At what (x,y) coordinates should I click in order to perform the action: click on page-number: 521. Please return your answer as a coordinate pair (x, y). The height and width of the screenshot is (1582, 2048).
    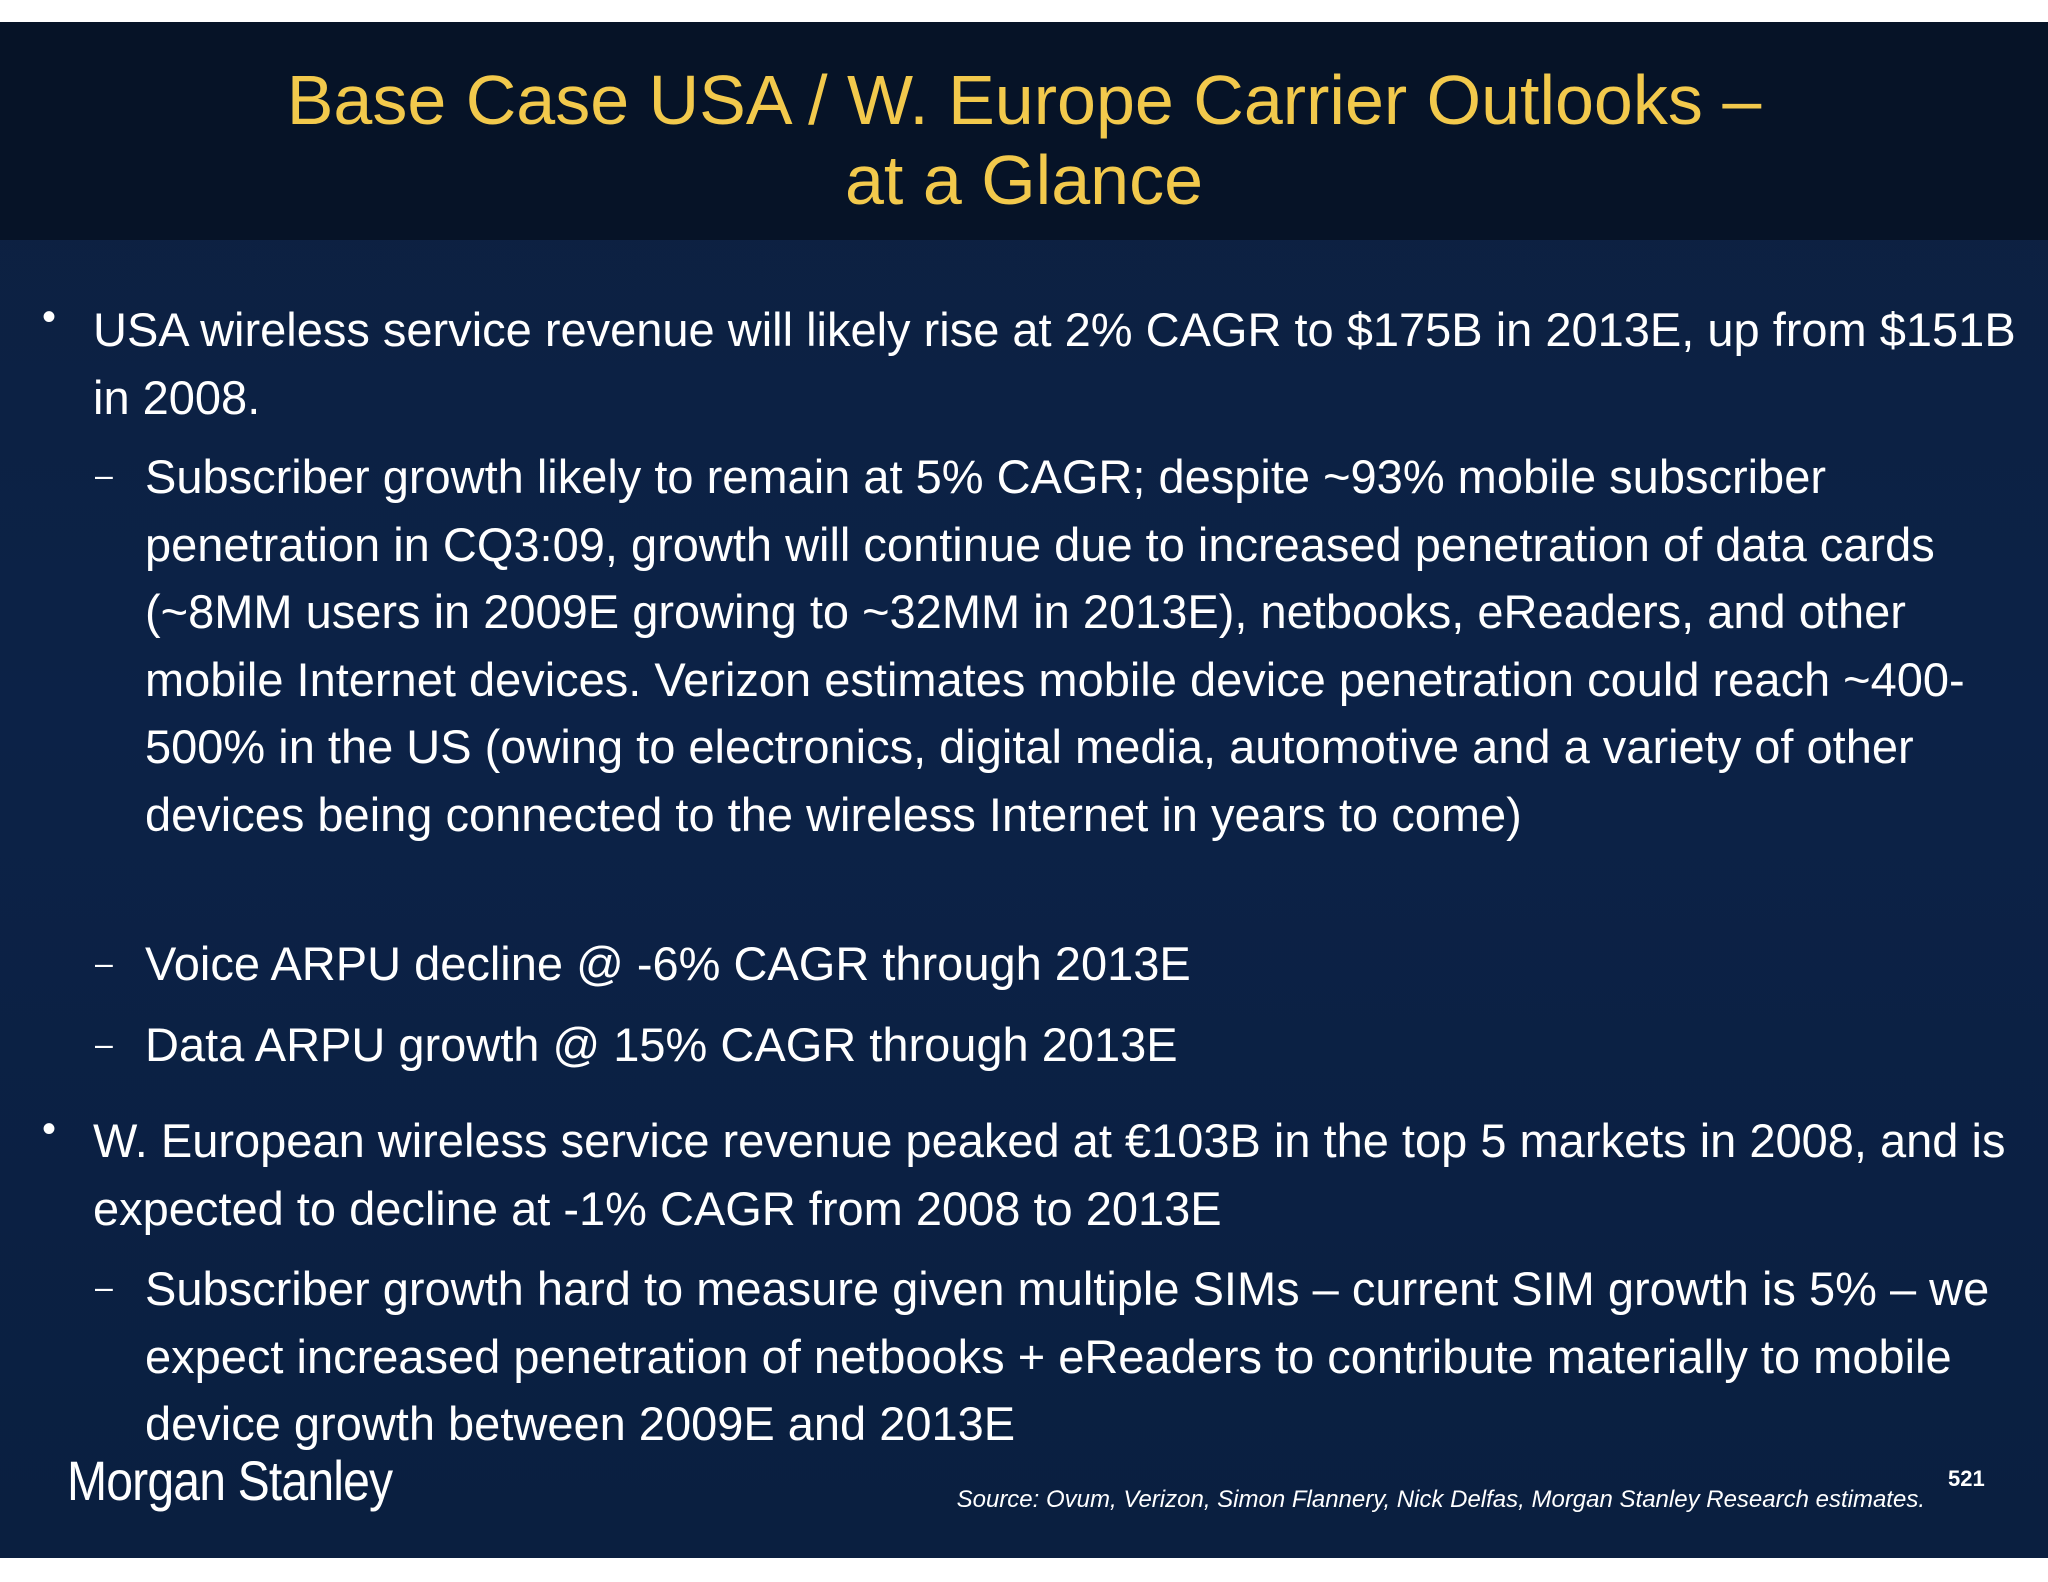
    Looking at the image, I should click on (1966, 1478).